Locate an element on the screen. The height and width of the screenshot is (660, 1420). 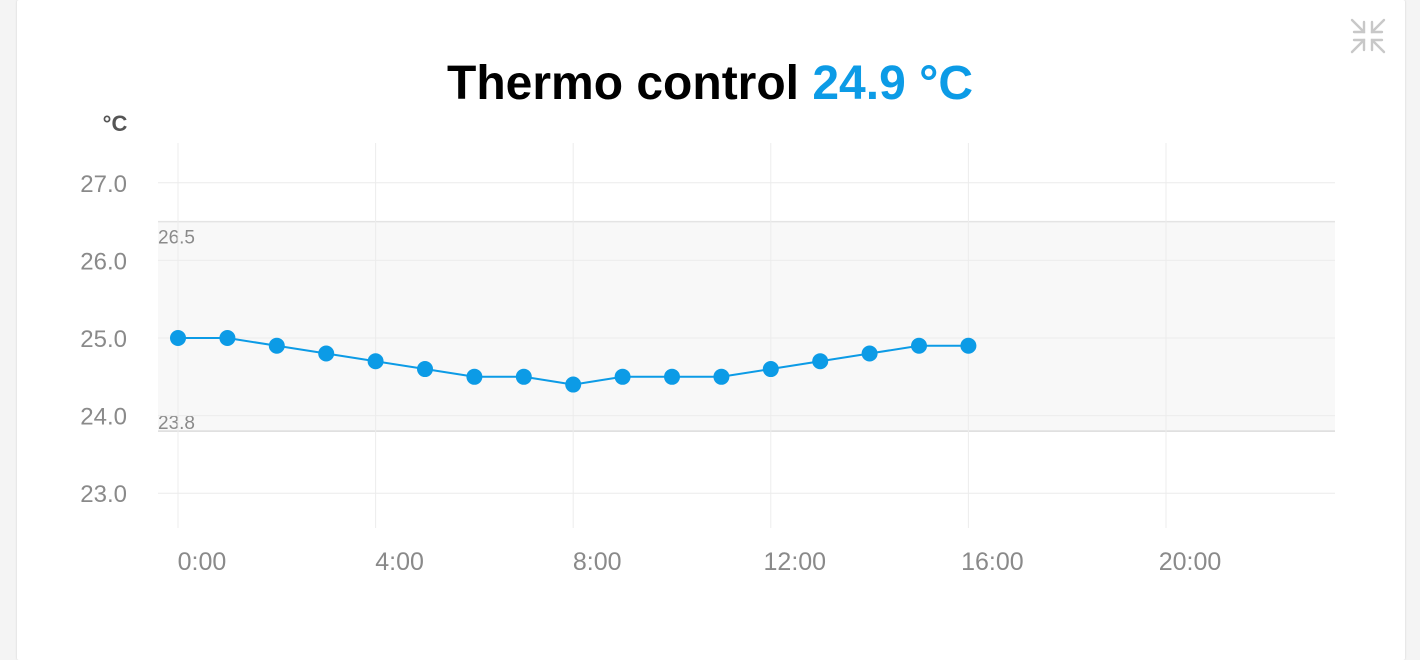
y-tick-label: 27.0 is located at coordinates (103, 184).